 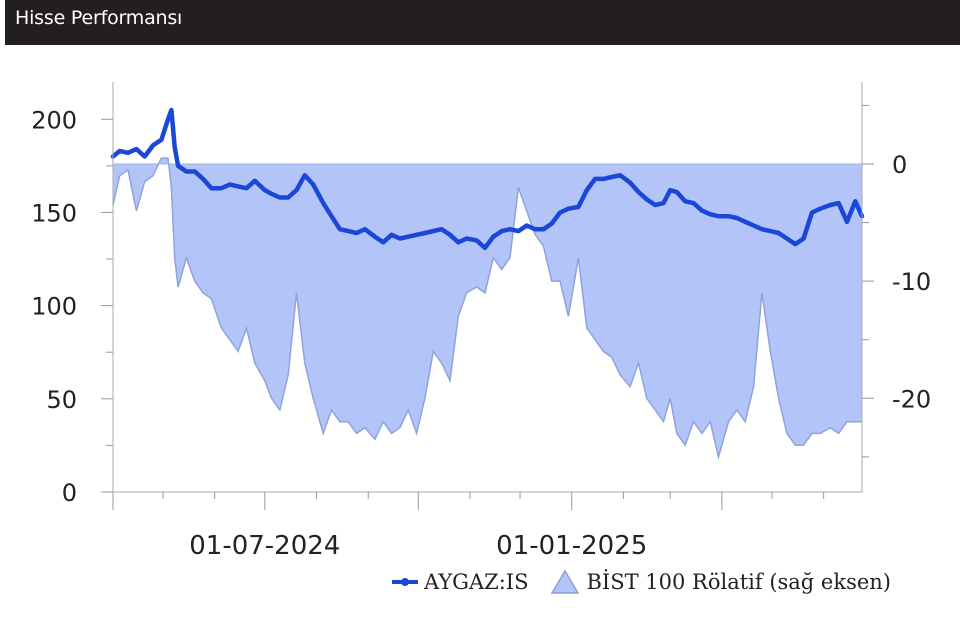 What do you see at coordinates (54, 213) in the screenshot?
I see `left-tick-label: 150` at bounding box center [54, 213].